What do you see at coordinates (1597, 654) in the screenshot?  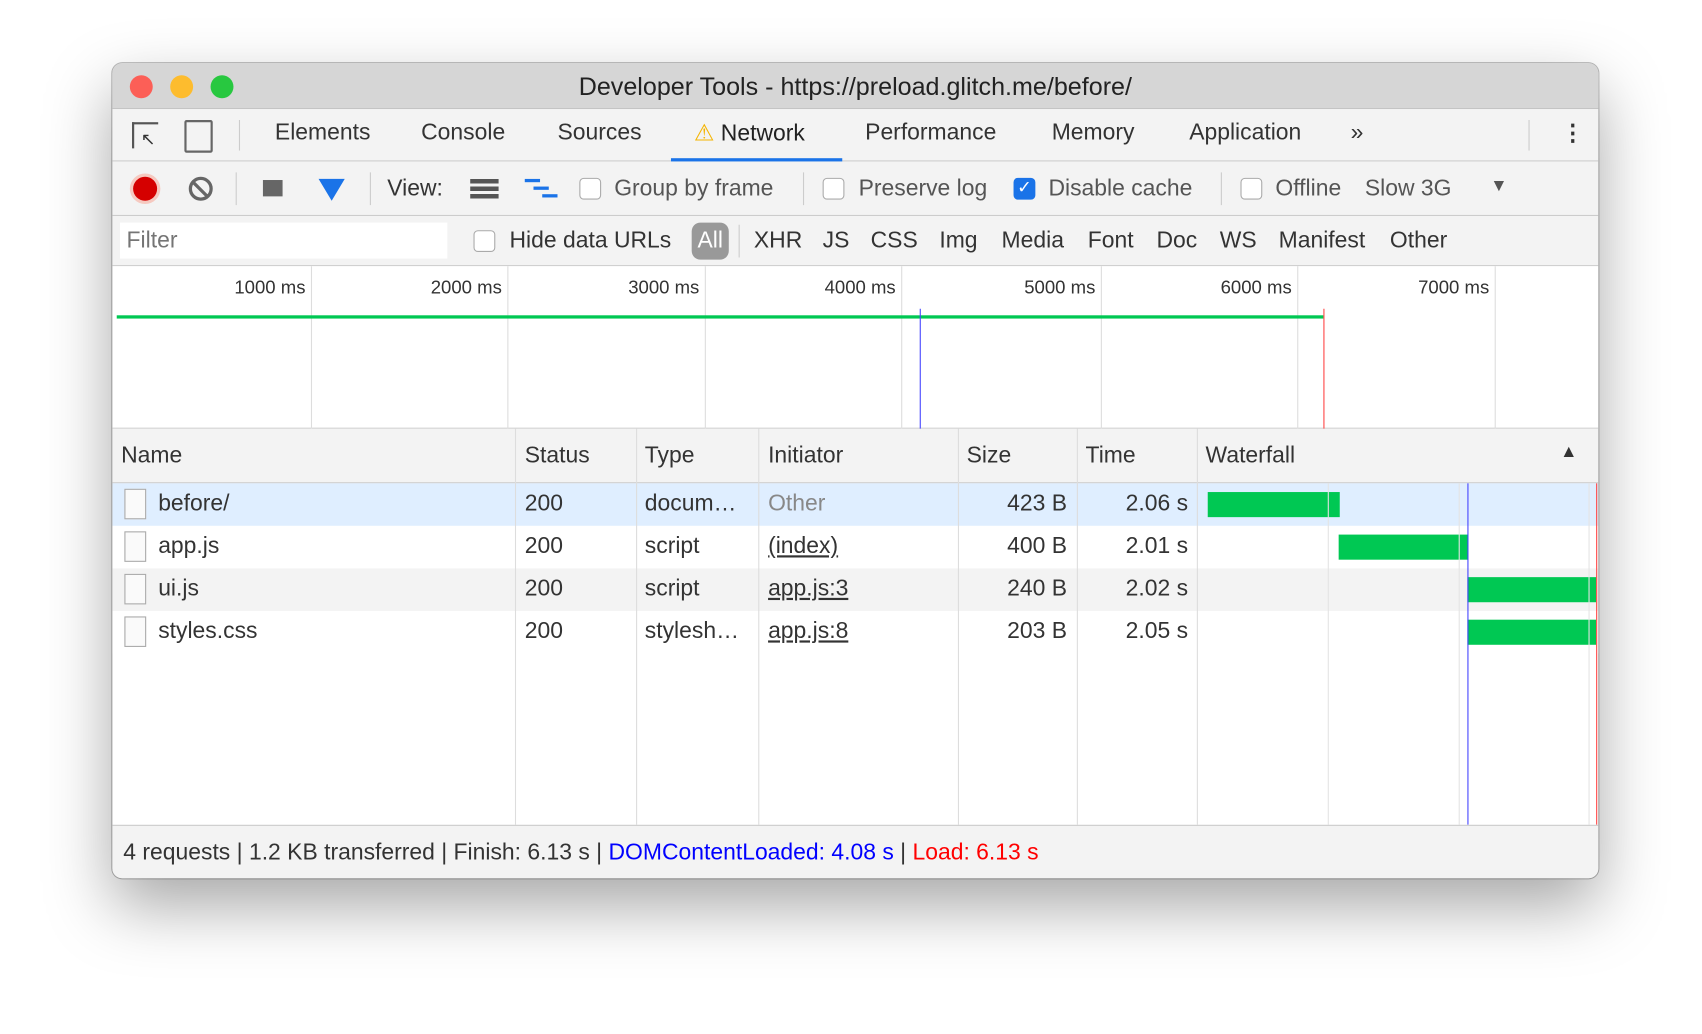 I see `waterfall-load-marker` at bounding box center [1597, 654].